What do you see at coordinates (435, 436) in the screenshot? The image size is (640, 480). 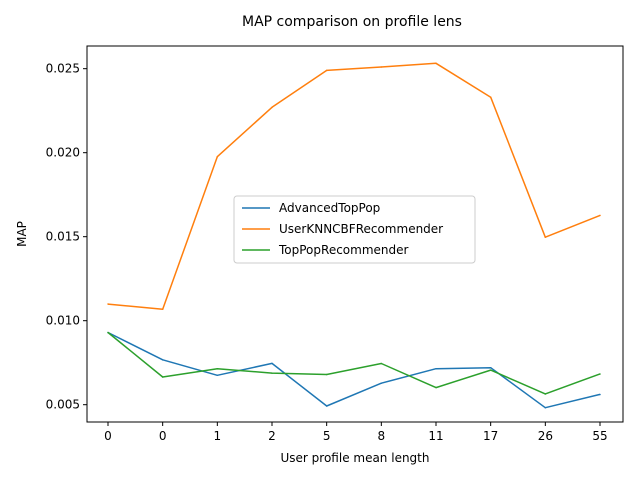 I see `x-tick-label: 11` at bounding box center [435, 436].